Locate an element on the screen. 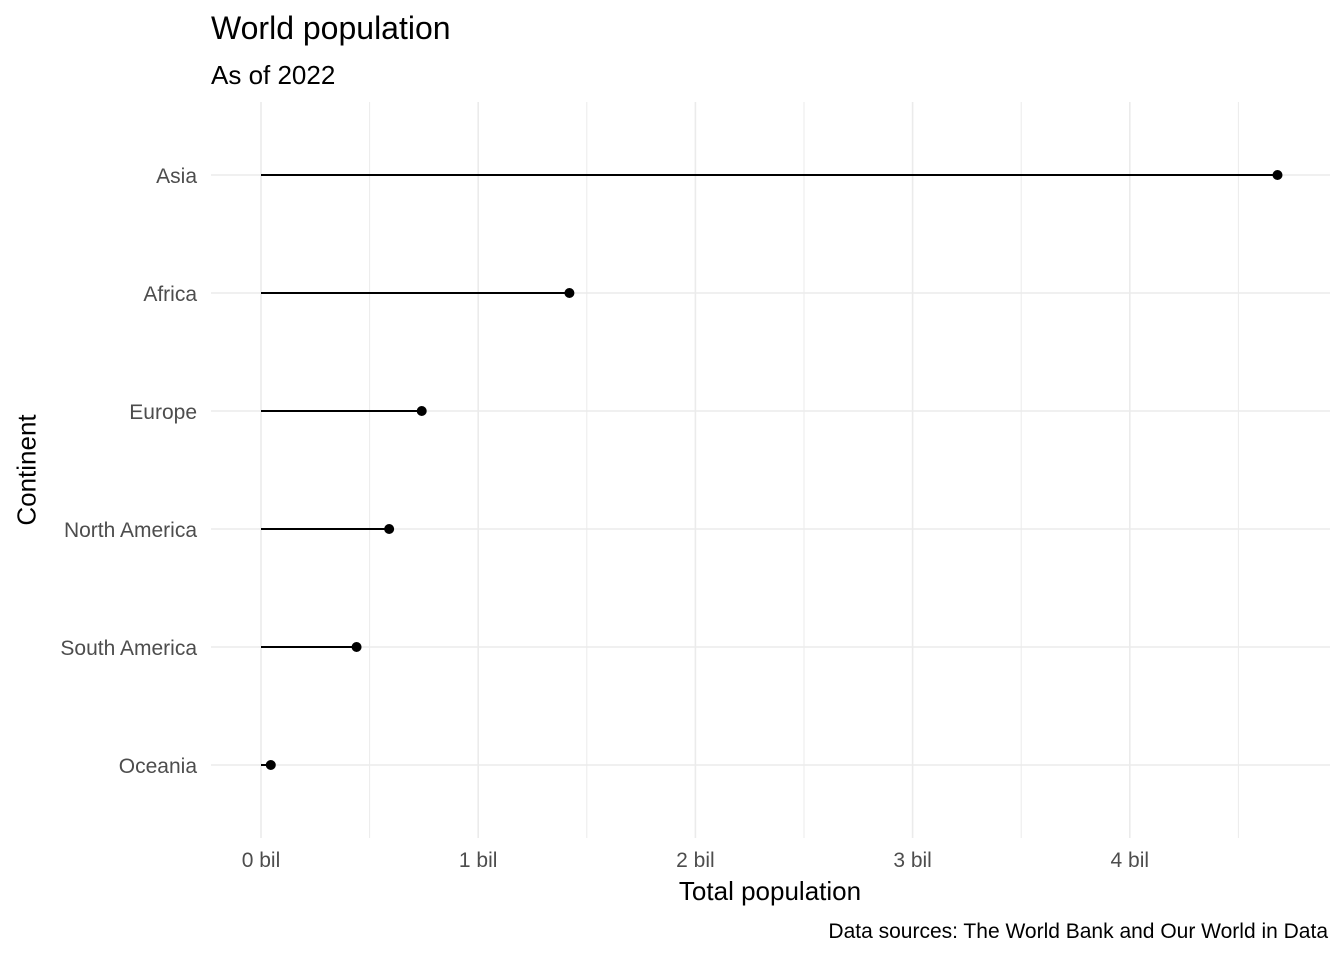 Image resolution: width=1344 pixels, height=960 pixels. y-tick-label: Africa is located at coordinates (170, 294).